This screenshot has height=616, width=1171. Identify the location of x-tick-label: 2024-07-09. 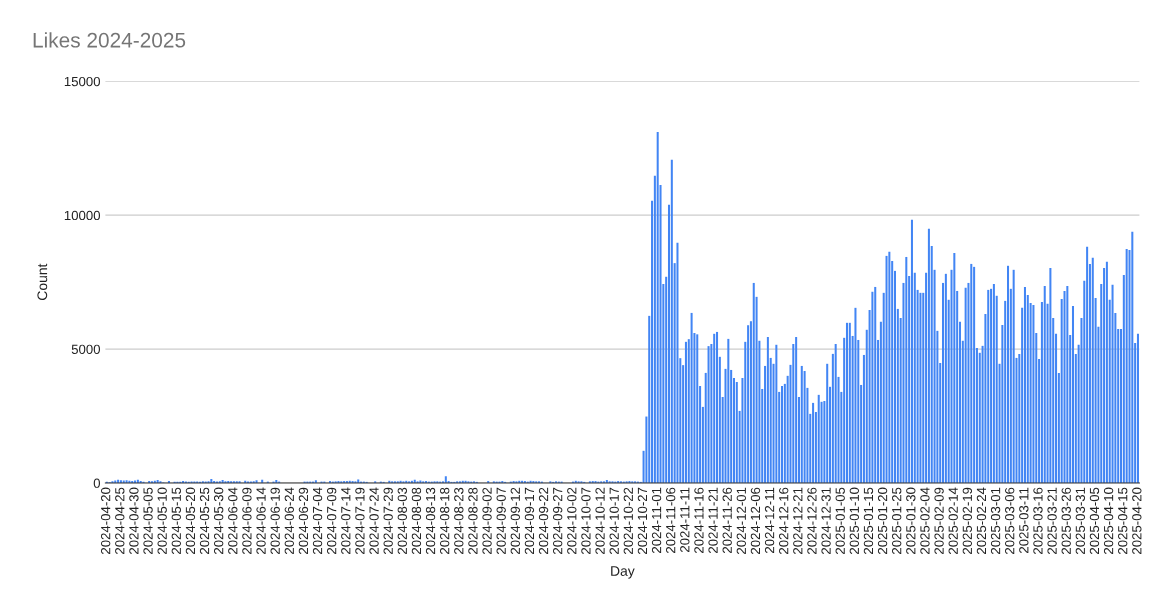
(332, 520).